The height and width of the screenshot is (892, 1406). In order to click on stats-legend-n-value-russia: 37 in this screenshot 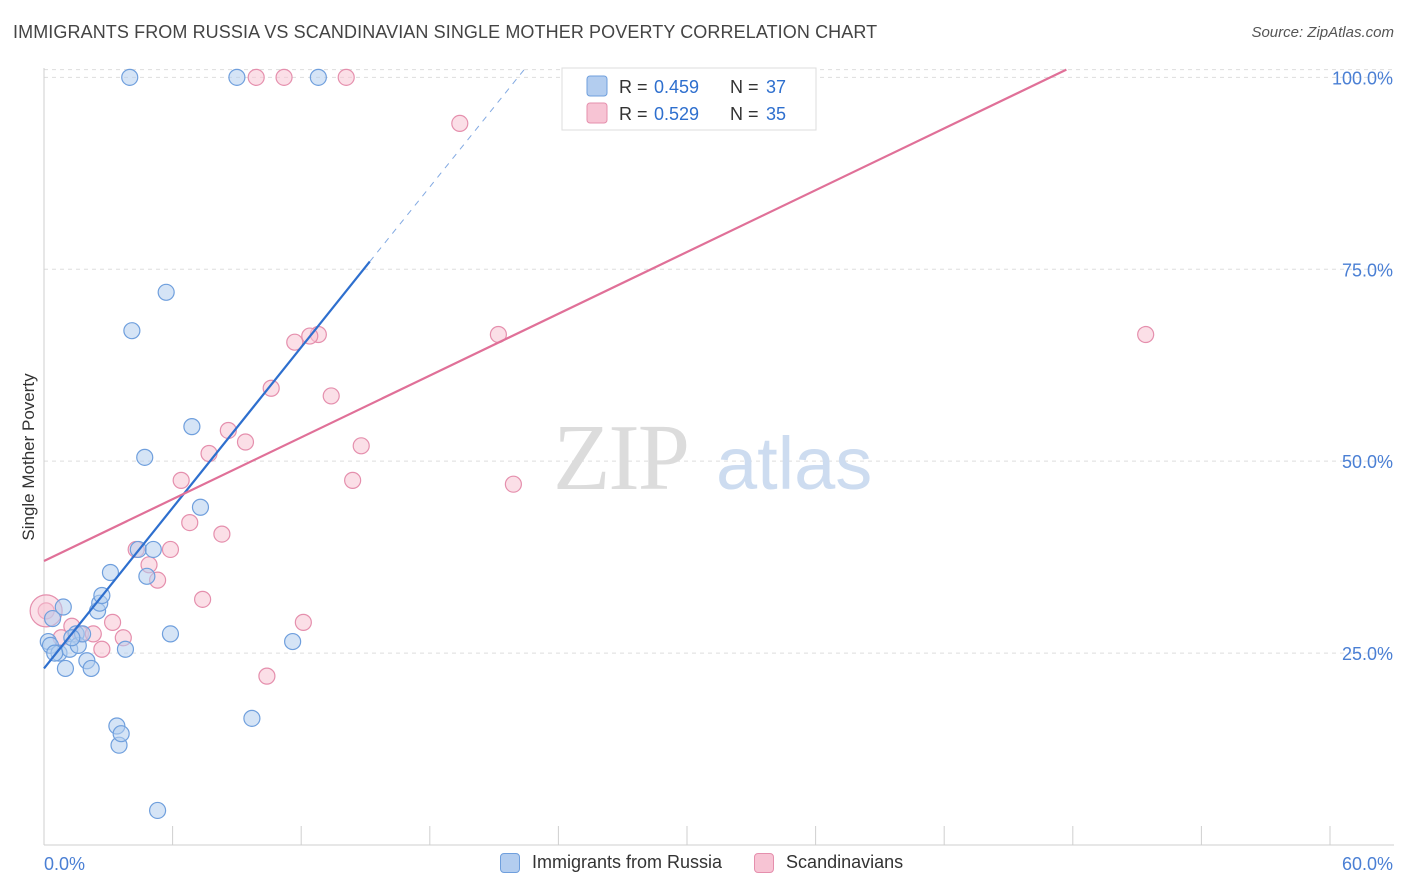, I will do `click(776, 87)`.